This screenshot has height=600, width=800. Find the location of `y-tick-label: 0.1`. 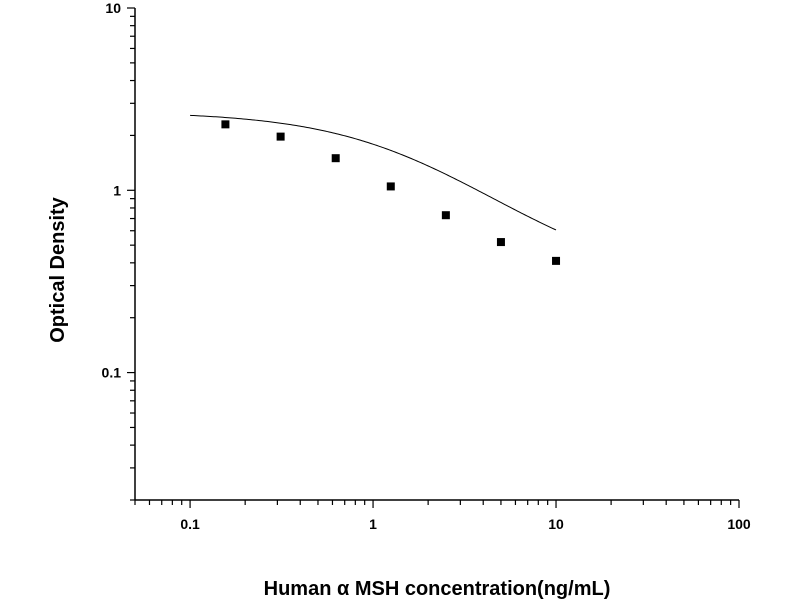

y-tick-label: 0.1 is located at coordinates (112, 373).